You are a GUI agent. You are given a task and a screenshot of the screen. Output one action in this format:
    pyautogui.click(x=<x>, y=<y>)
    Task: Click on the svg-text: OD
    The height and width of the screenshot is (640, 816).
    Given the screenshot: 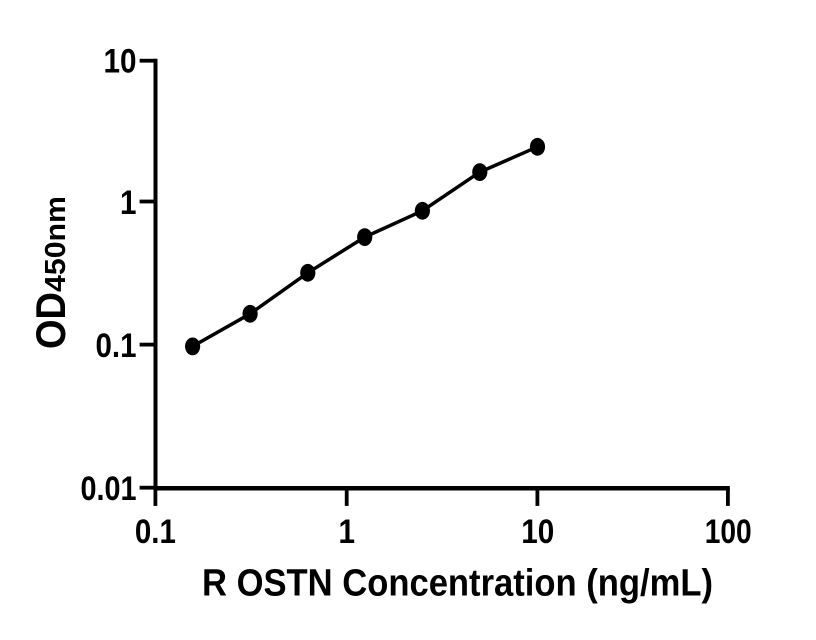 What is the action you would take?
    pyautogui.click(x=50, y=320)
    